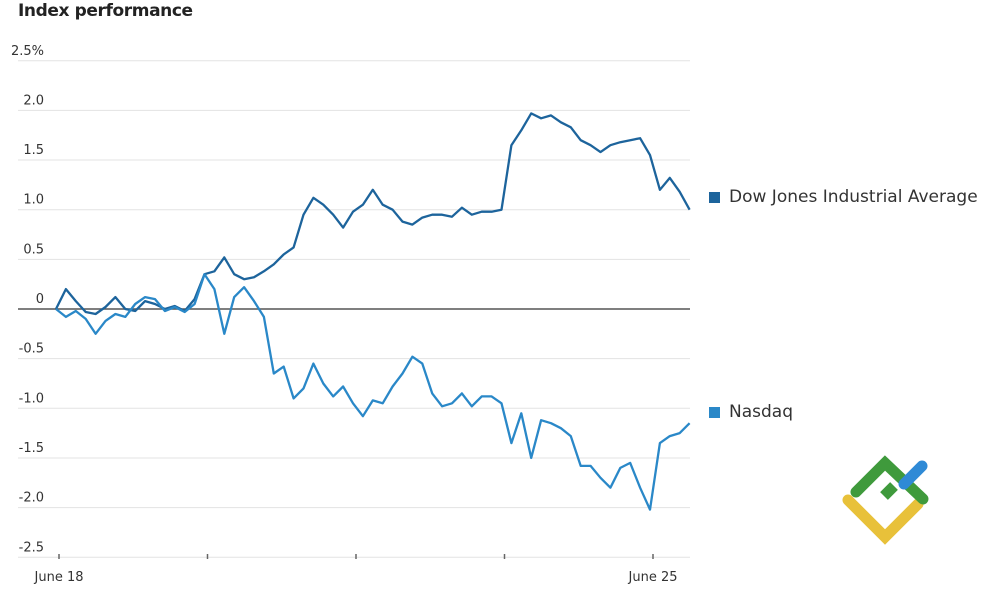 This screenshot has height=591, width=986. I want to click on y-tick-label: -1.0, so click(31, 398).